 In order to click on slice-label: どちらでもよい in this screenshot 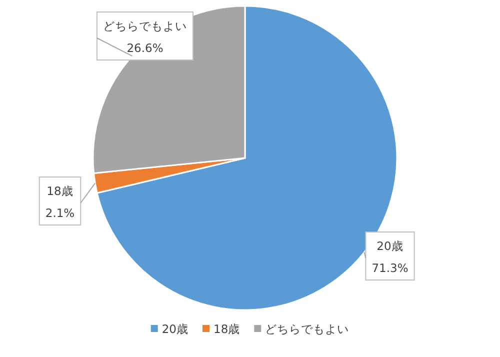, I will do `click(145, 26)`.